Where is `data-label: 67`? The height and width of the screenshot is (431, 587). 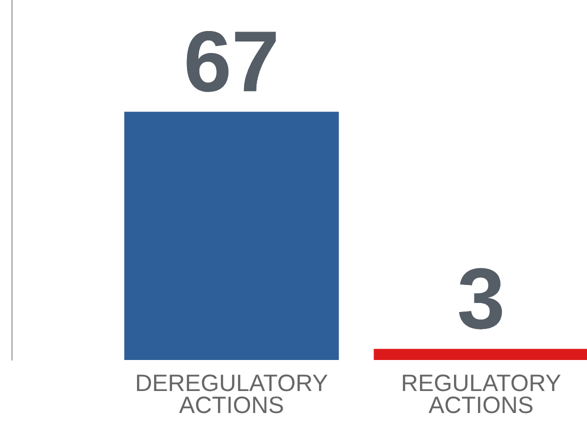 data-label: 67 is located at coordinates (231, 61).